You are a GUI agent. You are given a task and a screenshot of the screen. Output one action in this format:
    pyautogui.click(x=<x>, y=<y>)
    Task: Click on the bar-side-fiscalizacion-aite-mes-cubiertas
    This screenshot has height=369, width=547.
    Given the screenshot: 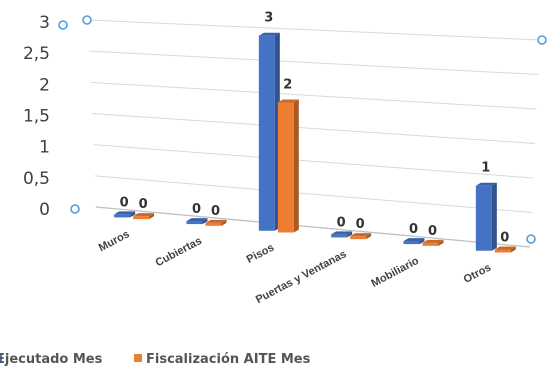 What is the action you would take?
    pyautogui.click(x=224, y=222)
    